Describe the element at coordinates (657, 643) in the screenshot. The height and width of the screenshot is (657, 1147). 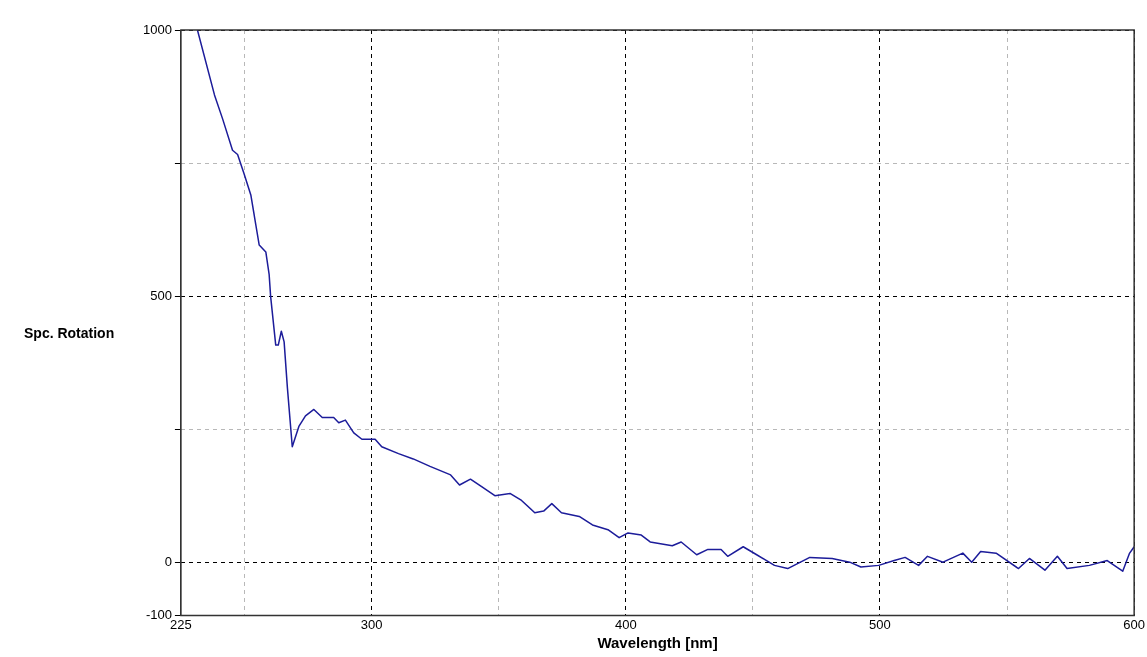
I see `x-axis-title: Wavelength [nm]` at that location.